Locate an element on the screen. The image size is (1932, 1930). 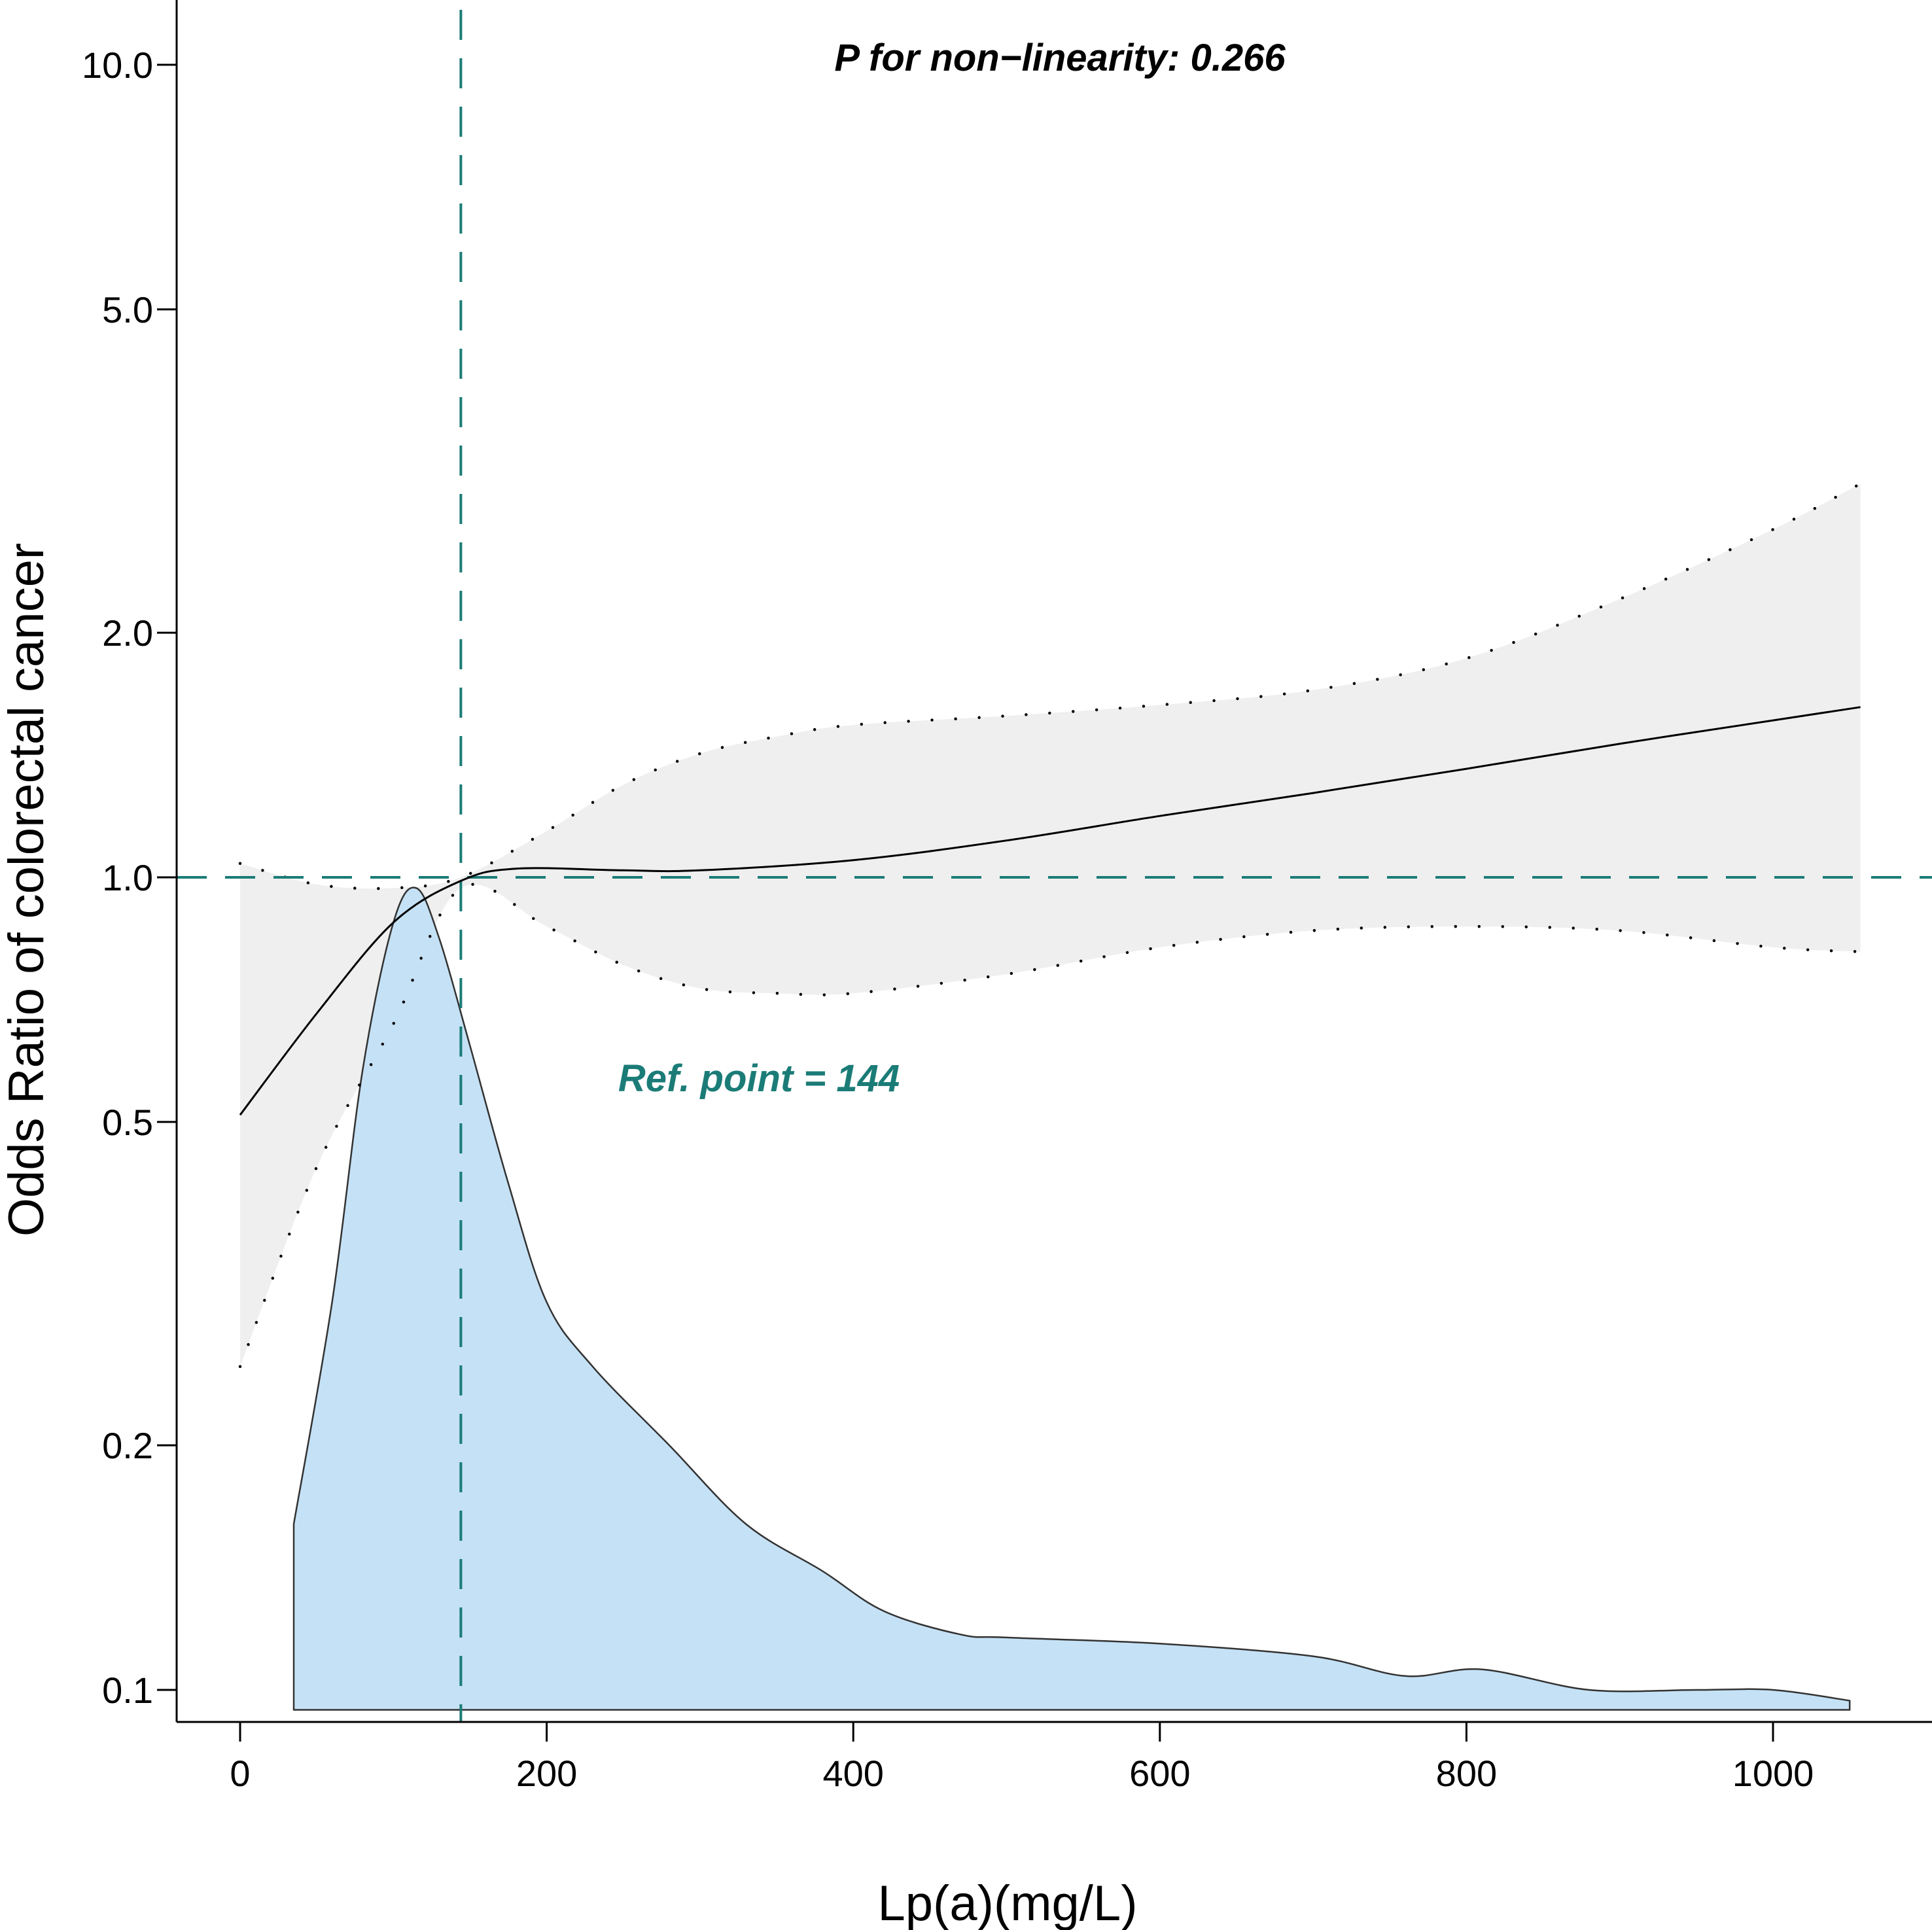
y-tick-label: 0.2 is located at coordinates (127, 1446).